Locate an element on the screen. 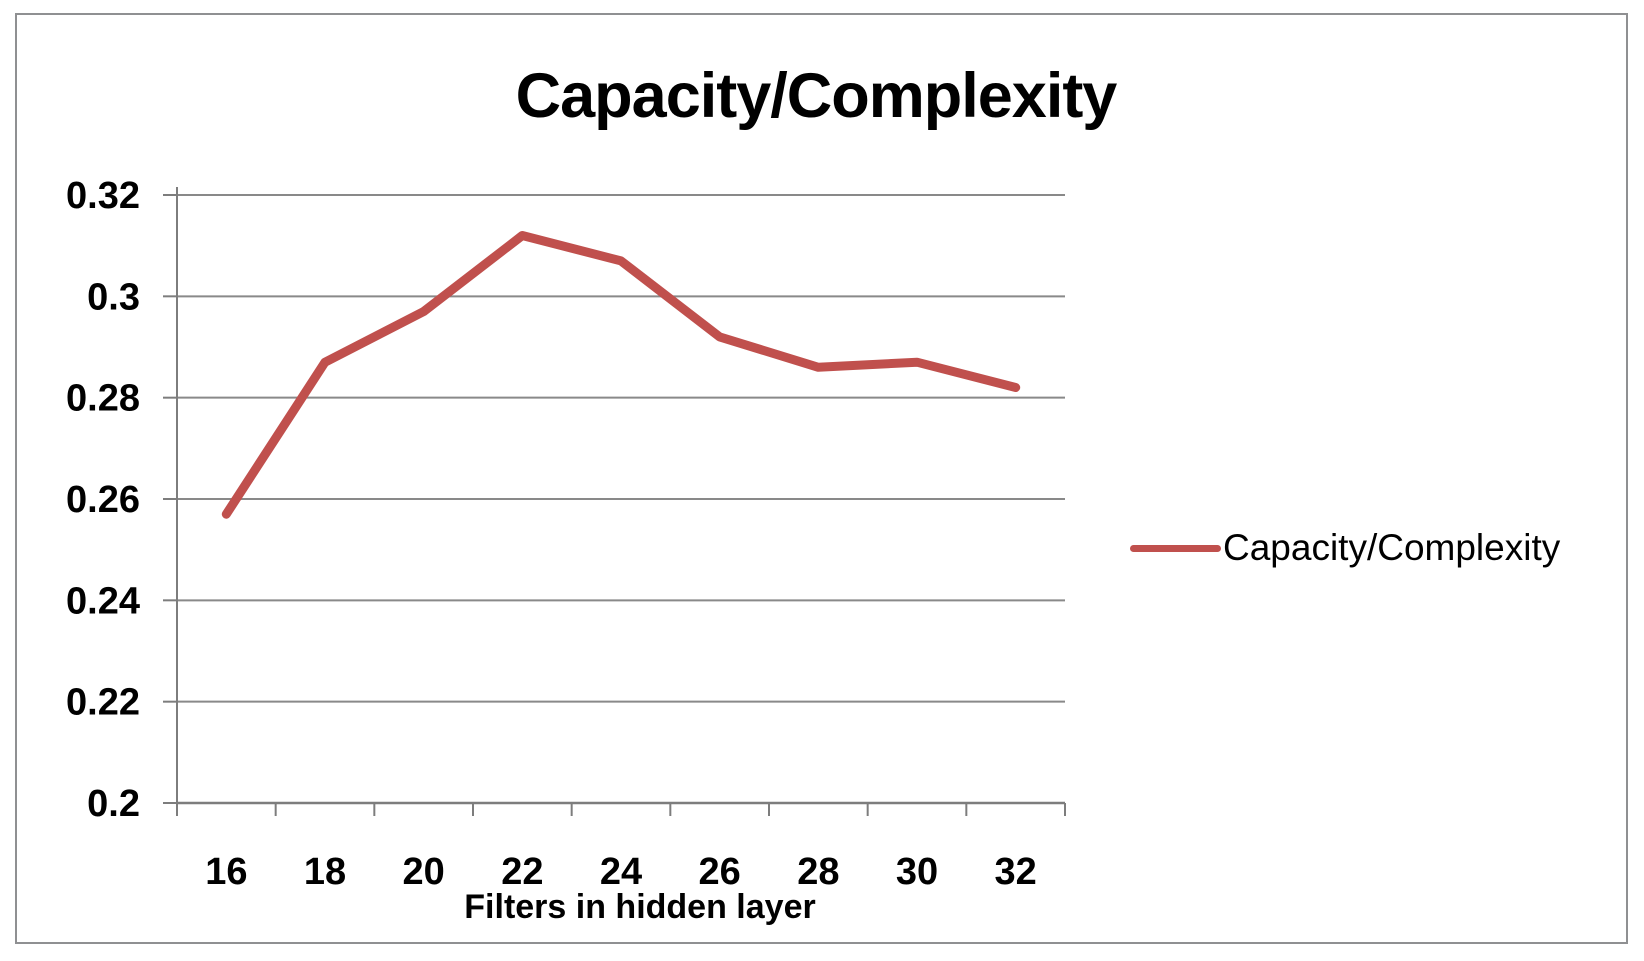 The height and width of the screenshot is (961, 1644). y-tick-label: 0.2 is located at coordinates (113, 804).